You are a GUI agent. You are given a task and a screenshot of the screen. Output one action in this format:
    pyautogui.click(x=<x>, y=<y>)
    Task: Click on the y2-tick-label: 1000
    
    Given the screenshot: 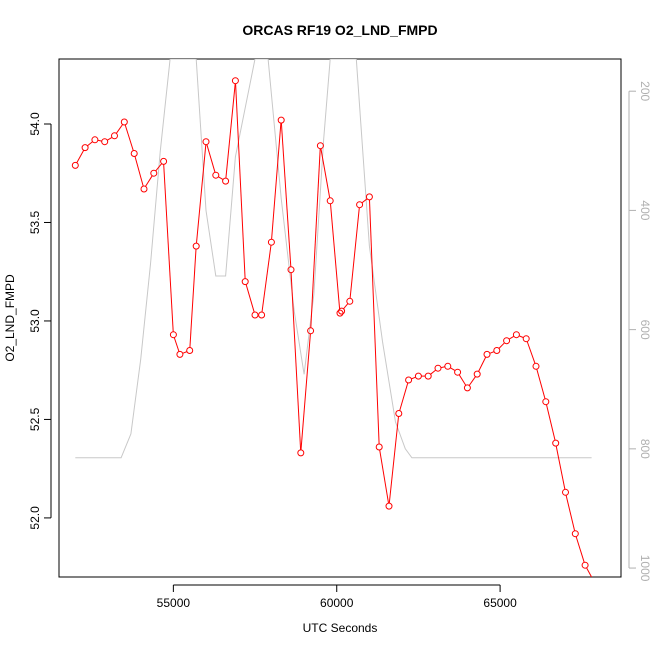 What is the action you would take?
    pyautogui.click(x=644, y=568)
    